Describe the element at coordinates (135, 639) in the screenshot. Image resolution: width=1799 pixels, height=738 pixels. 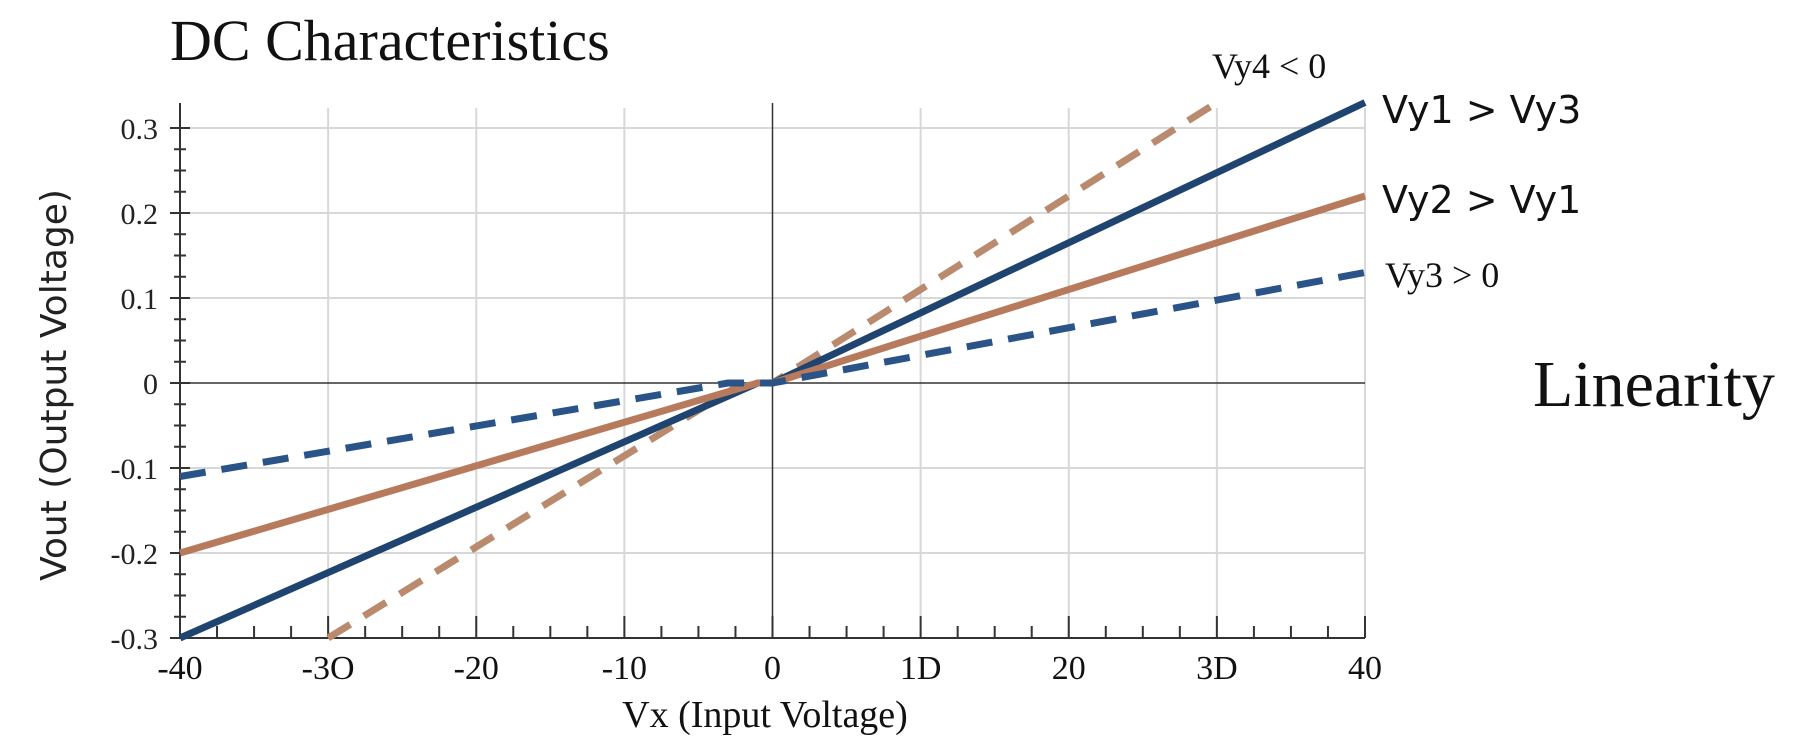
I see `y-tick-label: -0.3` at that location.